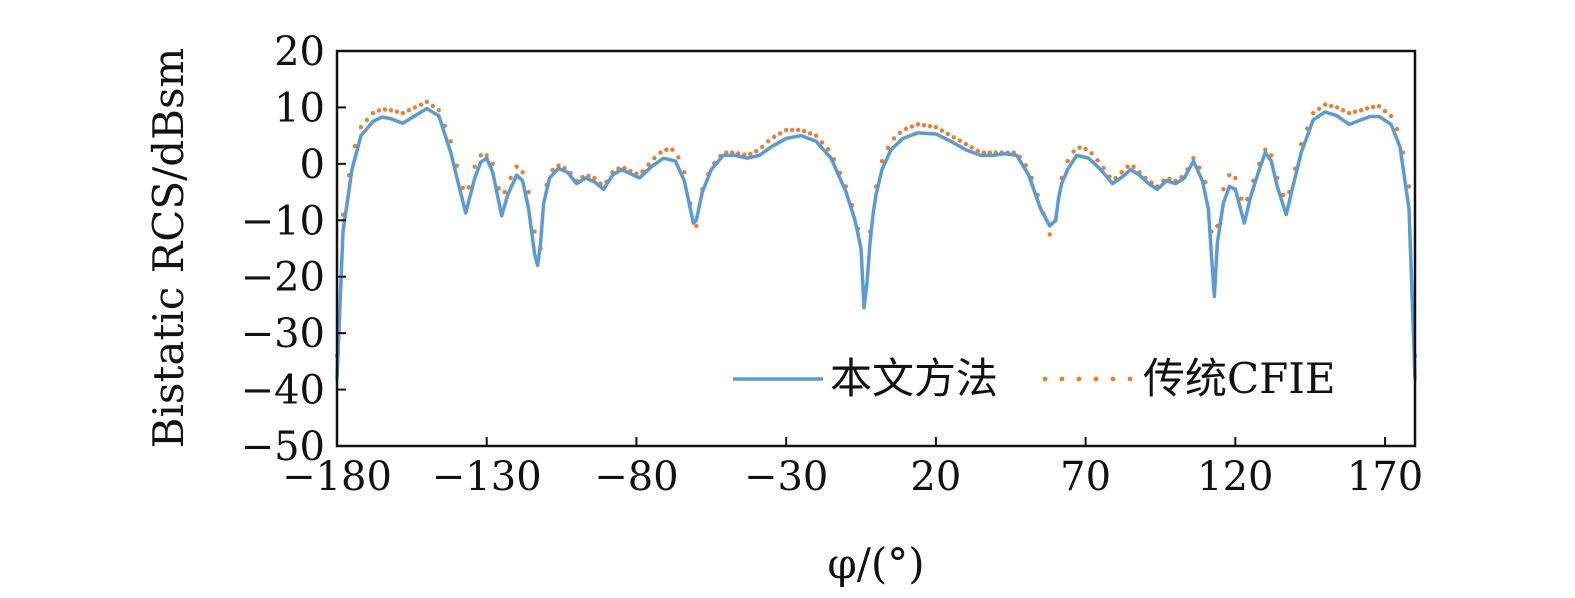 This screenshot has width=1575, height=598. Describe the element at coordinates (337, 477) in the screenshot. I see `x-tick-label: −180` at that location.